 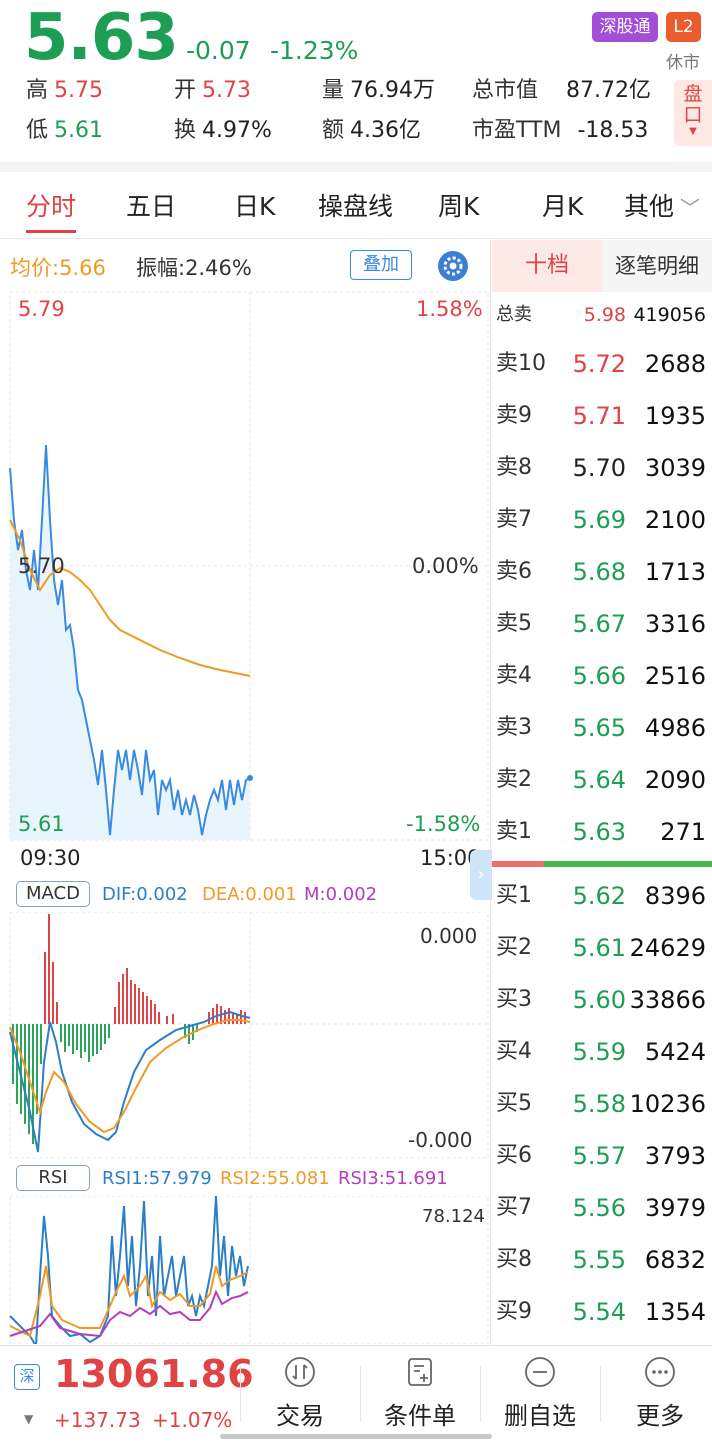 What do you see at coordinates (514, 831) in the screenshot?
I see `level-label: 卖1` at bounding box center [514, 831].